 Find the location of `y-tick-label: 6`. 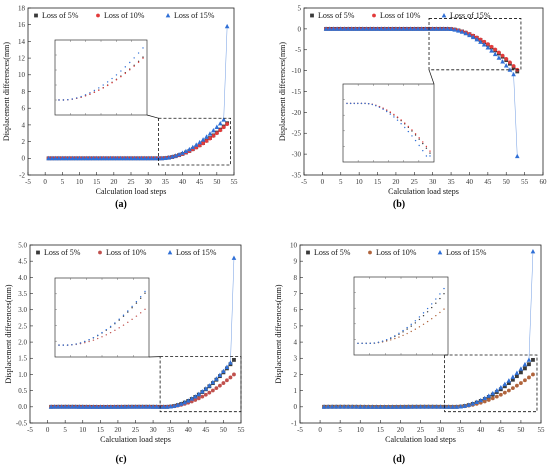

y-tick-label: 6 is located at coordinates (24, 109).